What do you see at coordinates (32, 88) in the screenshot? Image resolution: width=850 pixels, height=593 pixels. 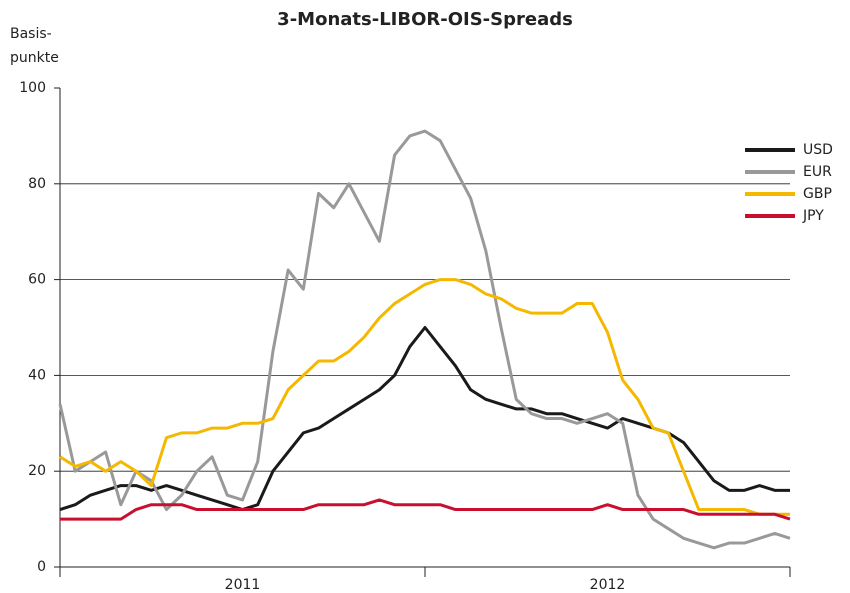 I see `y-tick-label: 100` at bounding box center [32, 88].